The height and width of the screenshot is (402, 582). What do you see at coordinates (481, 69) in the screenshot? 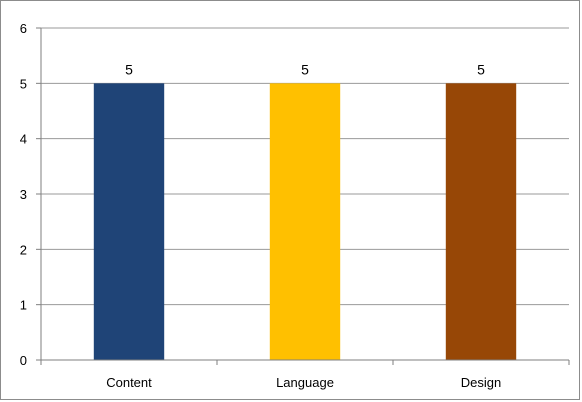
I see `data-label-design: 5` at bounding box center [481, 69].